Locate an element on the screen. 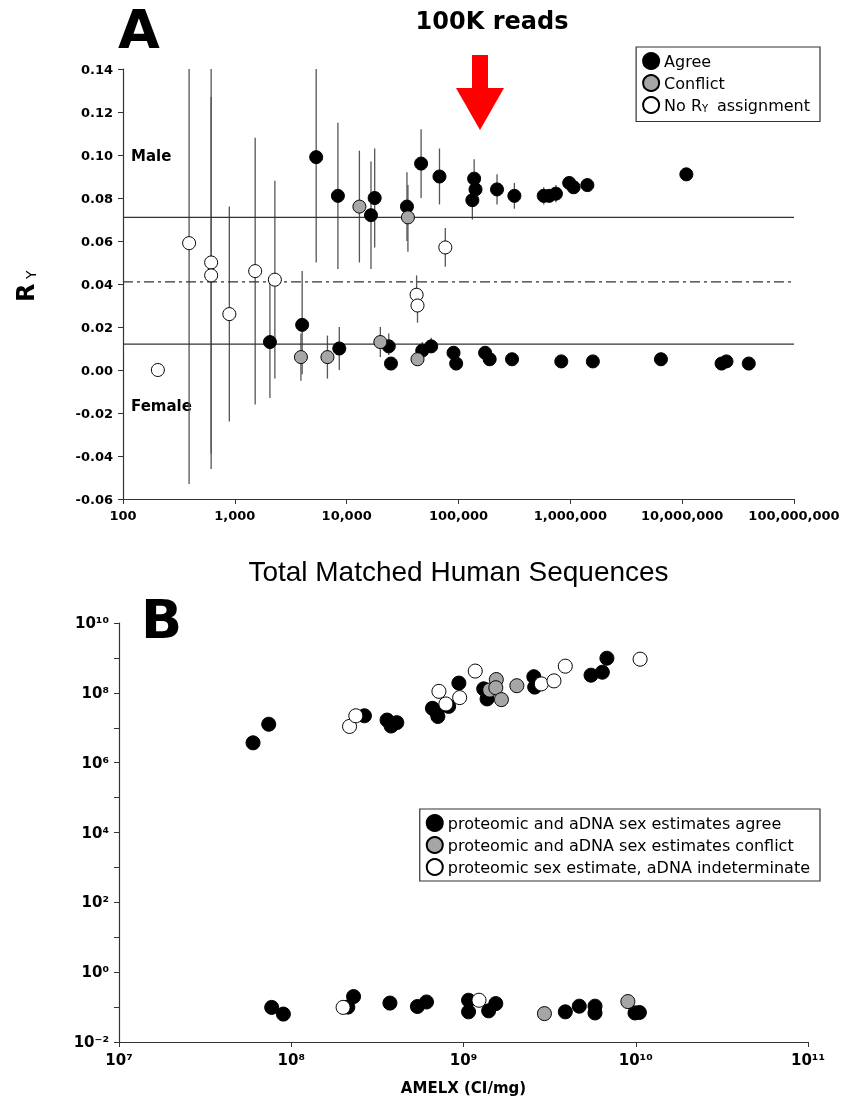 The height and width of the screenshot is (1100, 846). y-tick-label: -0.02 is located at coordinates (94, 413).